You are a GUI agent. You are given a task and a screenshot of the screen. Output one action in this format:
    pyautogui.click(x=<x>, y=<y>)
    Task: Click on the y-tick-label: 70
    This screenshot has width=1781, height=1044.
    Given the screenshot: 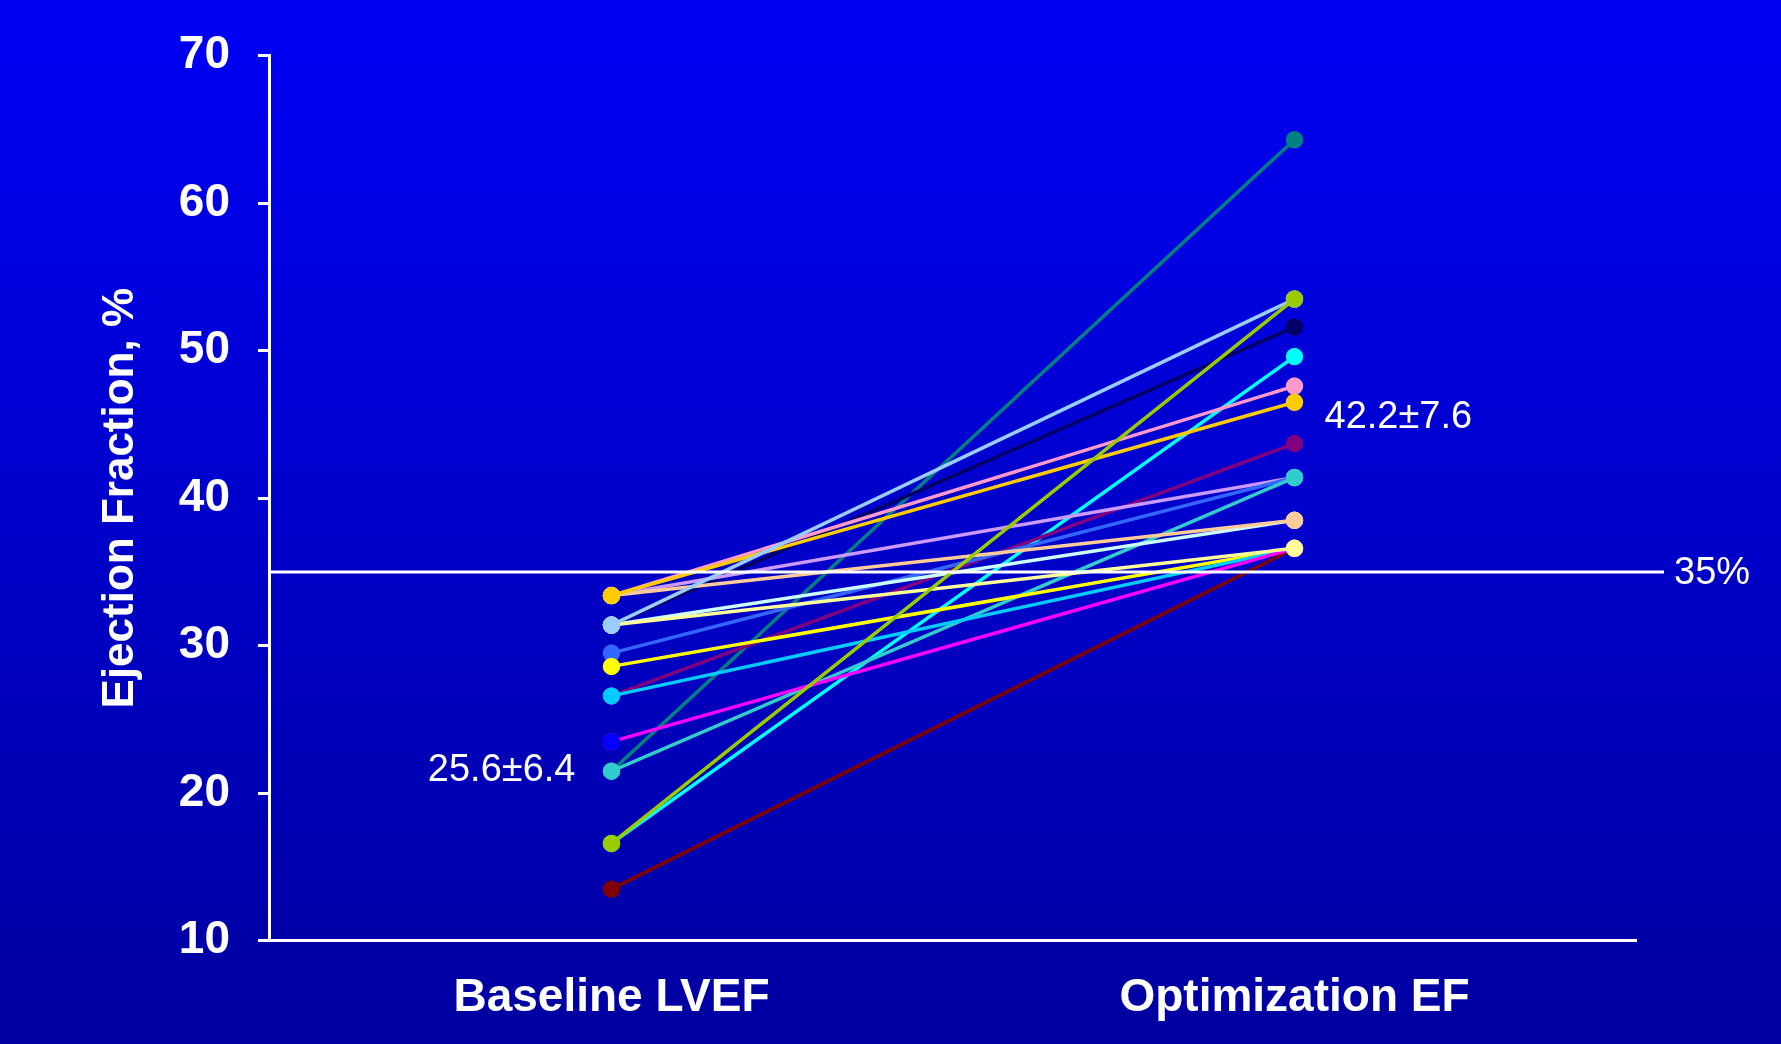 What is the action you would take?
    pyautogui.click(x=204, y=52)
    